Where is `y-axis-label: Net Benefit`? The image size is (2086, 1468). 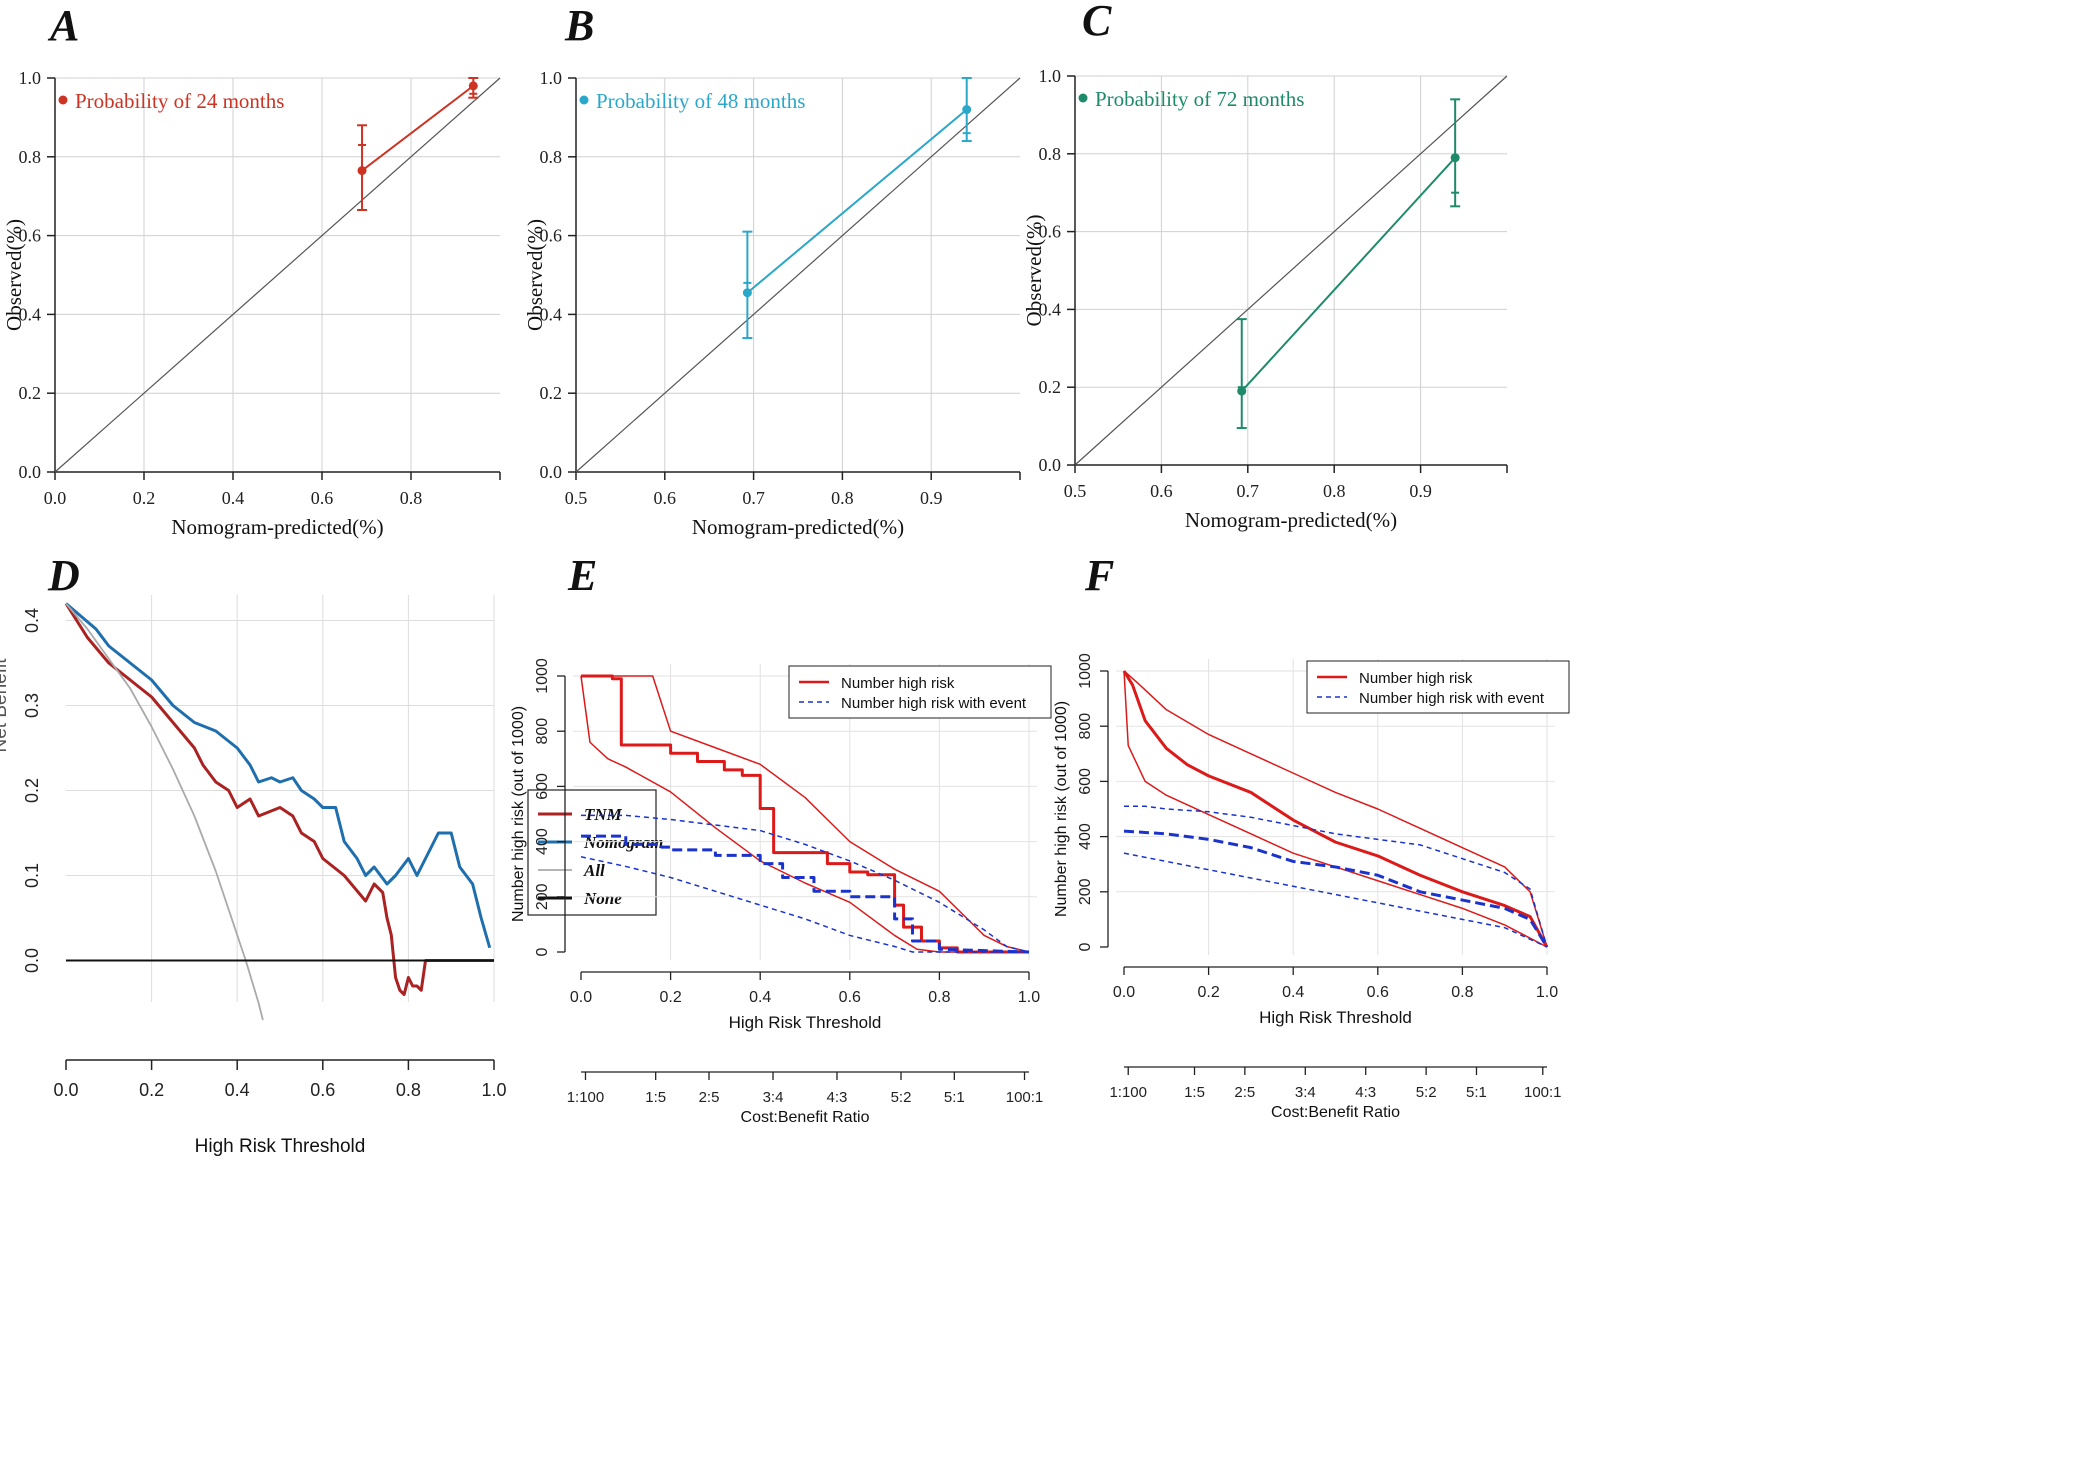 y-axis-label: Net Benefit is located at coordinates (5, 705).